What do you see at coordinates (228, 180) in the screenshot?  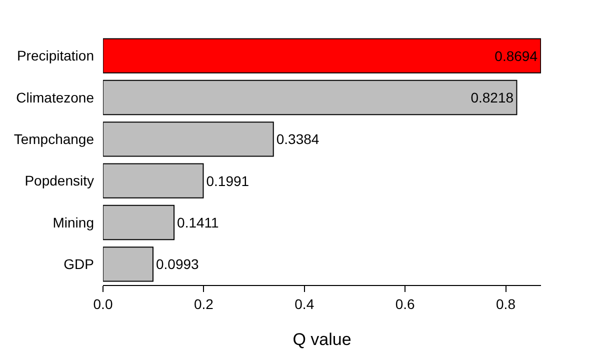 I see `data-label: 0.1991` at bounding box center [228, 180].